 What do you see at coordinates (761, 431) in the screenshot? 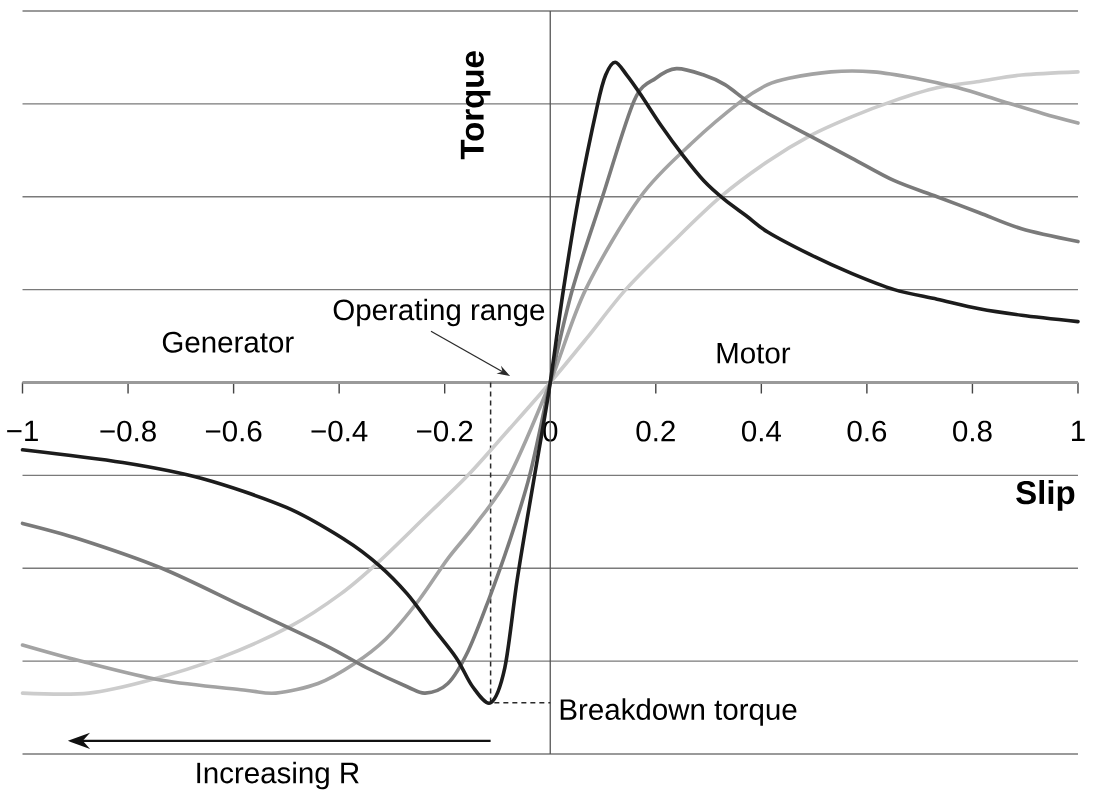
I see `x-tick-label: 0.4` at bounding box center [761, 431].